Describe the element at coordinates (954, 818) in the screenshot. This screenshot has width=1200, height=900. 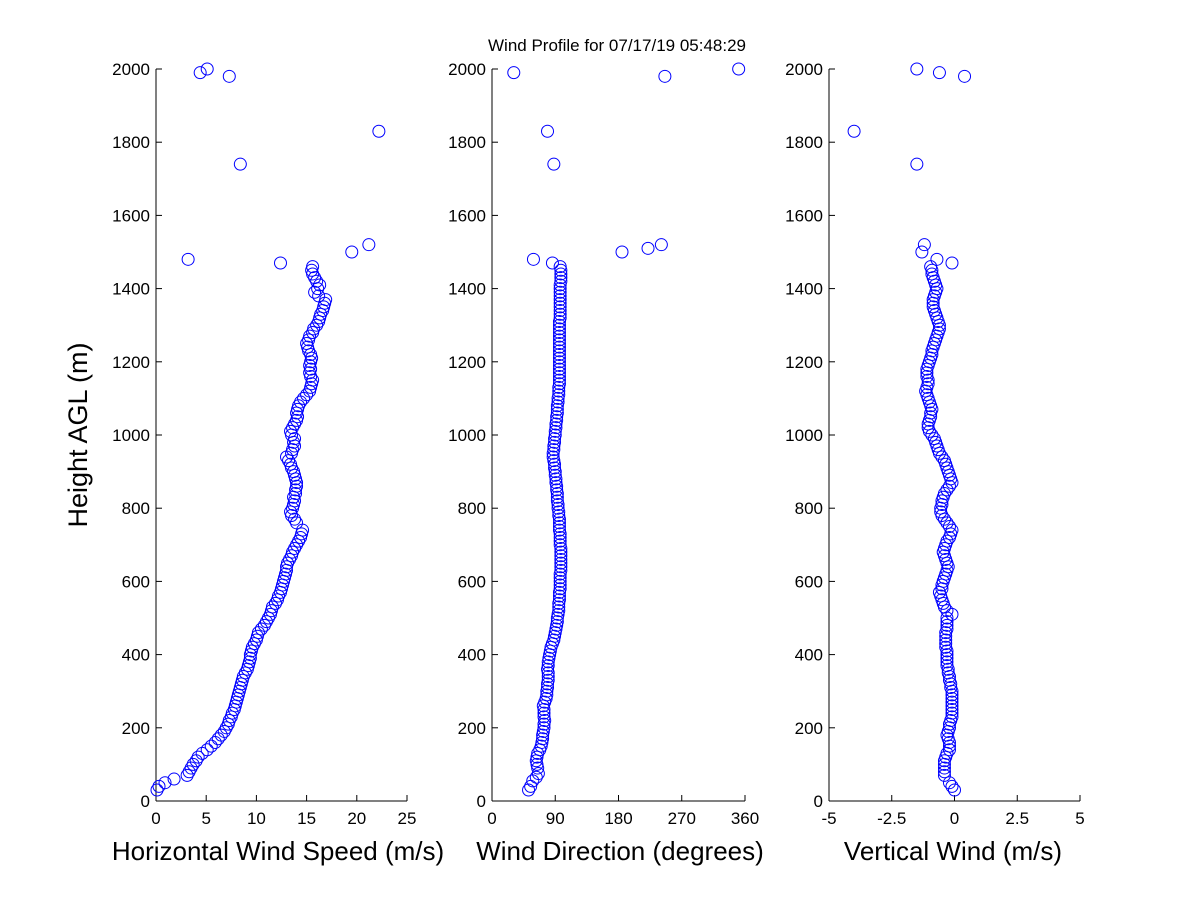
I see `vertical-wind-x-tick-label: 0` at that location.